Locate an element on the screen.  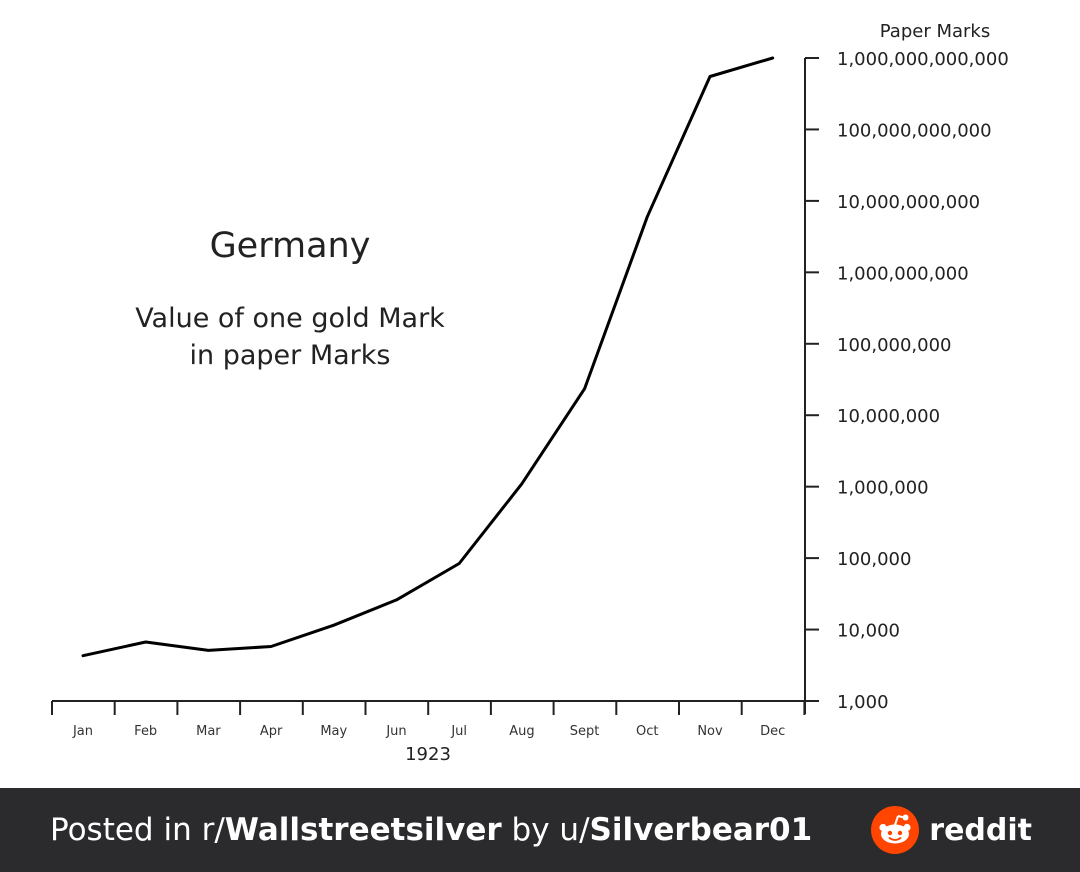
x-axis-label: 1923 is located at coordinates (428, 754).